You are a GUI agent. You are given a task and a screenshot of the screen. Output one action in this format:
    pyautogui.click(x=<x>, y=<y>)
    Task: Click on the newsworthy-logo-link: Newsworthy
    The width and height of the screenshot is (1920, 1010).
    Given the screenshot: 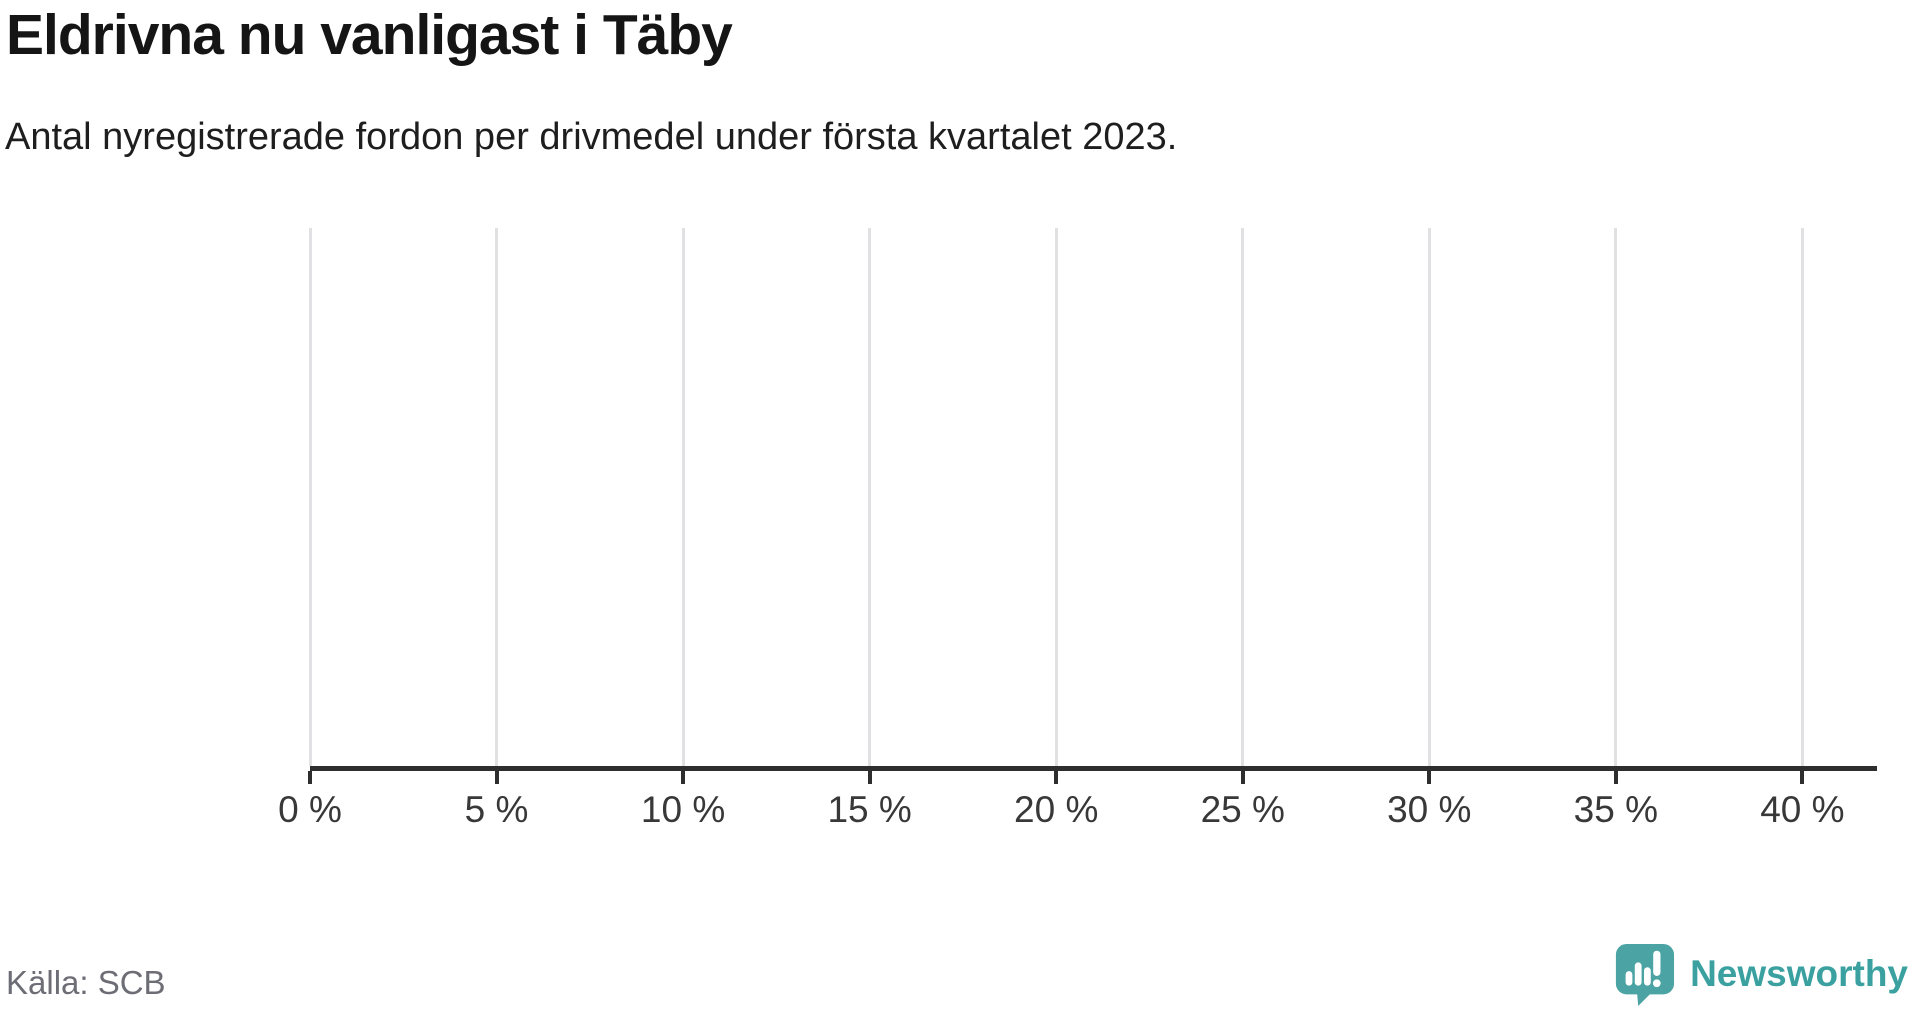 What is the action you would take?
    pyautogui.click(x=1760, y=974)
    